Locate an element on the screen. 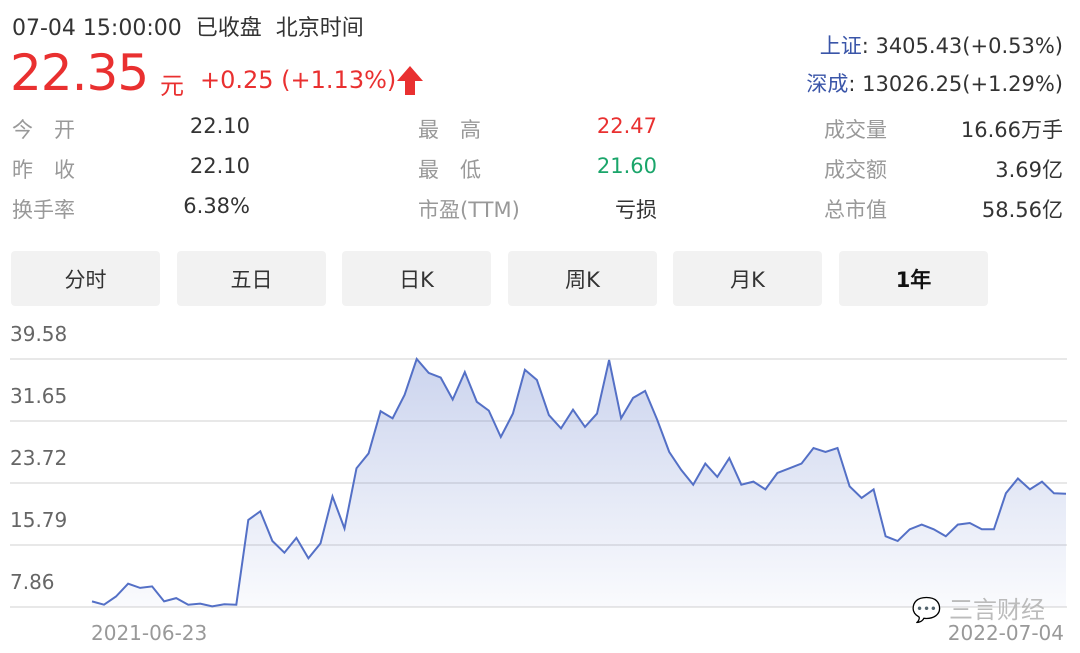 Image resolution: width=1080 pixels, height=653 pixels. x-tick-label-end: 2022-07-04 is located at coordinates (1005, 633).